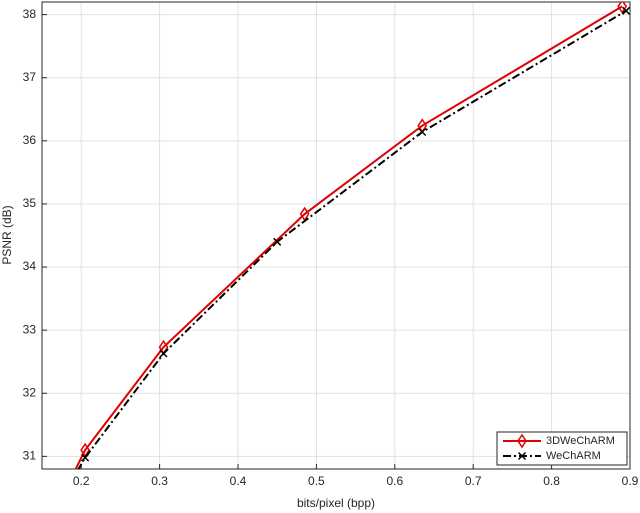 The width and height of the screenshot is (640, 513). Describe the element at coordinates (336, 503) in the screenshot. I see `x-axis-label: bits/pixel (bpp)` at that location.